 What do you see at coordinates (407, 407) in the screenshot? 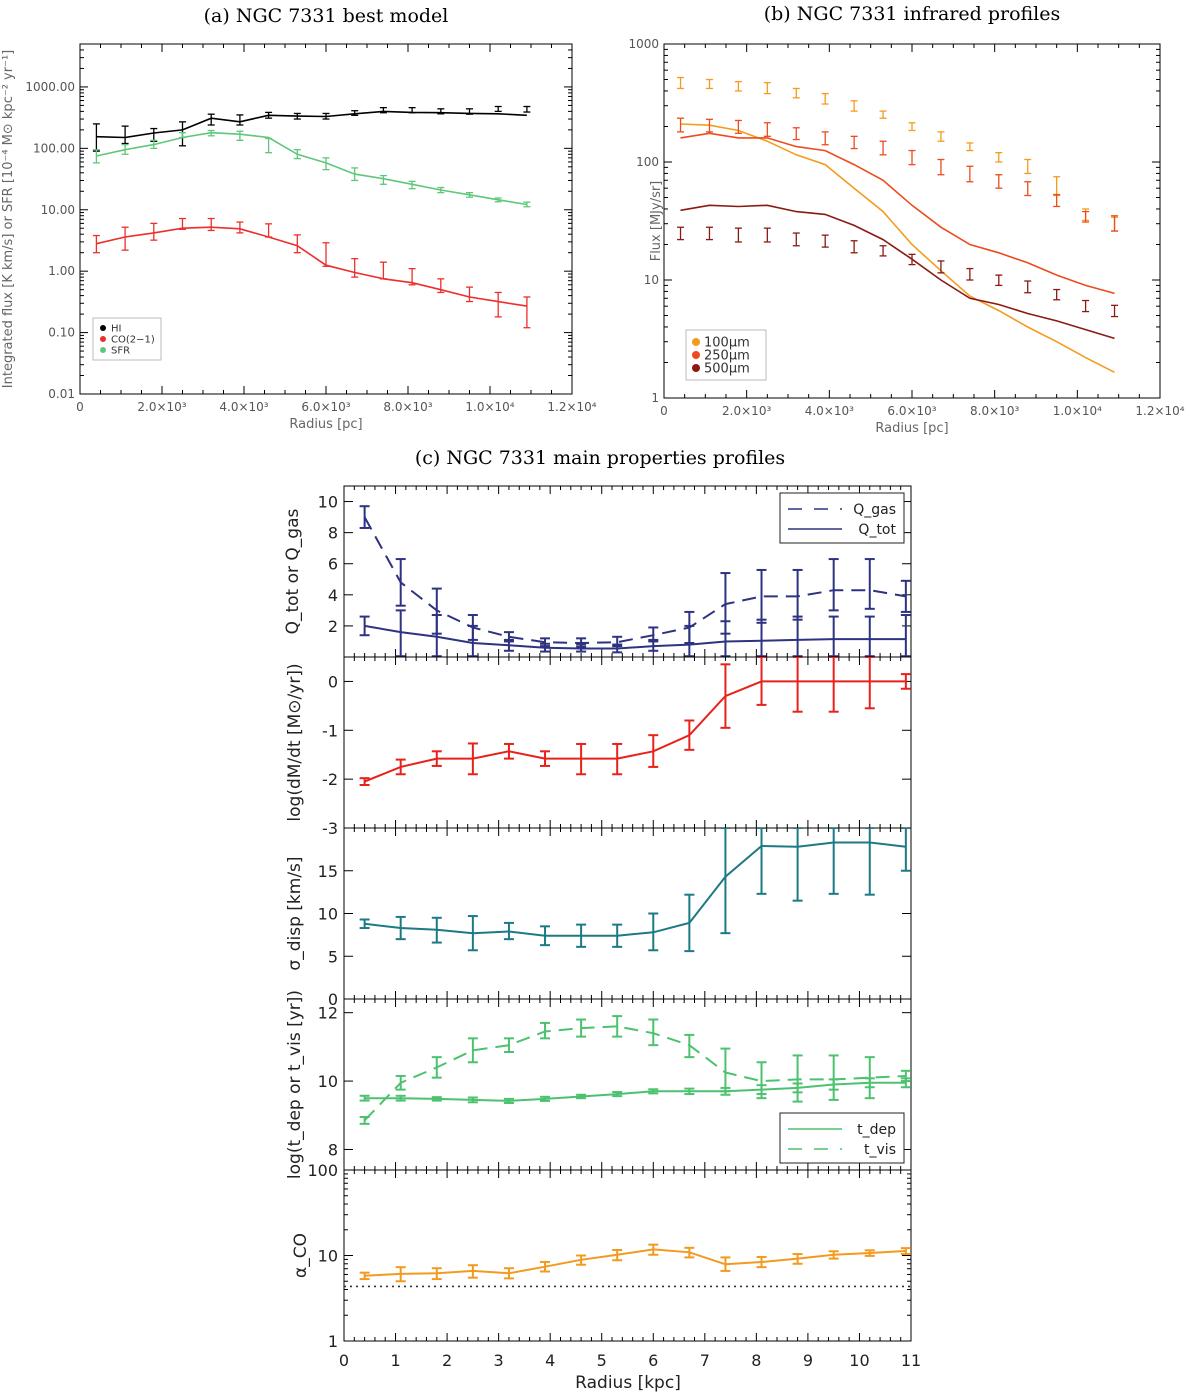
I see `x-tick-label: 8.0×10³` at bounding box center [407, 407].